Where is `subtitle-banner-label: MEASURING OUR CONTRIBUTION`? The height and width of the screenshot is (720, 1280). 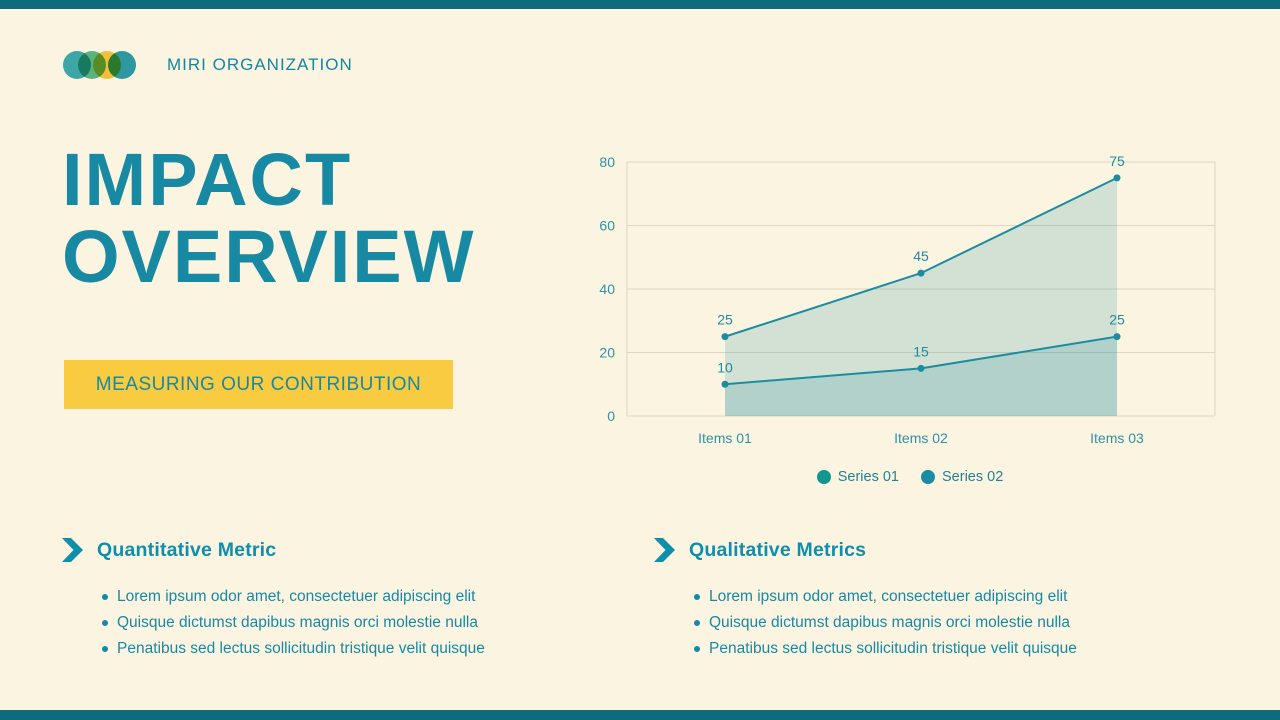
subtitle-banner-label: MEASURING OUR CONTRIBUTION is located at coordinates (258, 384).